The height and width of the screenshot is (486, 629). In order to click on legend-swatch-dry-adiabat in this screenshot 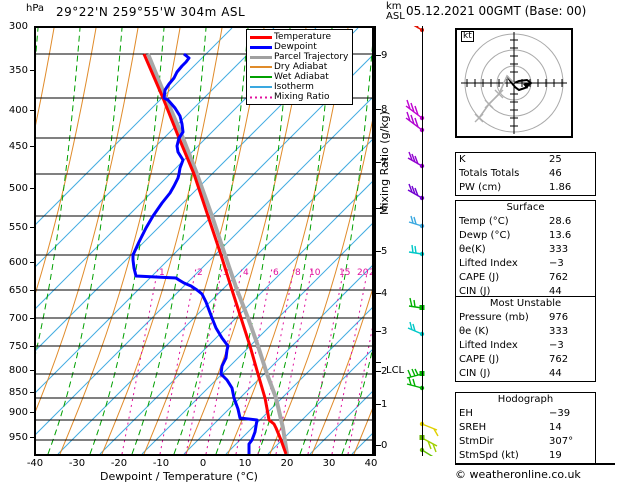, I will do `click(261, 67)`.